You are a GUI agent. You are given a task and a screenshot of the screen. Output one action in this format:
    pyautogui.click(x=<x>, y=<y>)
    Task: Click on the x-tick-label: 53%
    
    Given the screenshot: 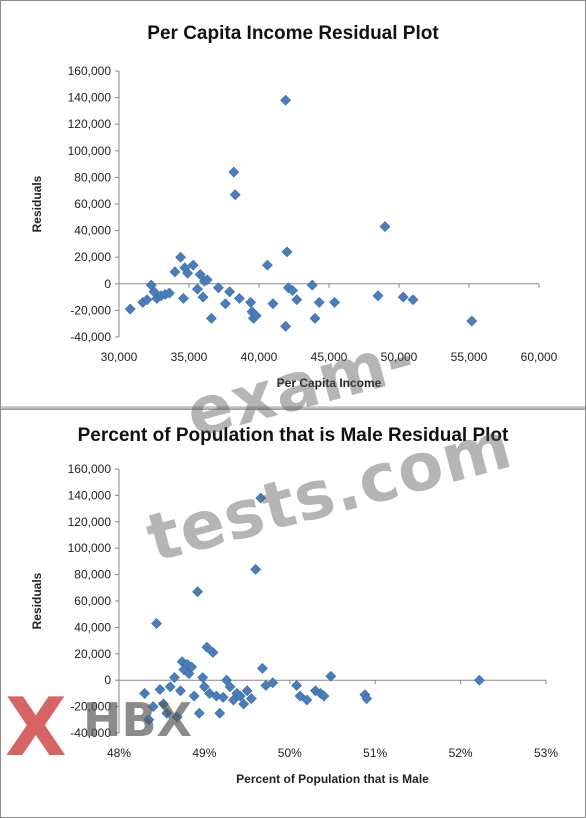 What is the action you would take?
    pyautogui.click(x=546, y=753)
    